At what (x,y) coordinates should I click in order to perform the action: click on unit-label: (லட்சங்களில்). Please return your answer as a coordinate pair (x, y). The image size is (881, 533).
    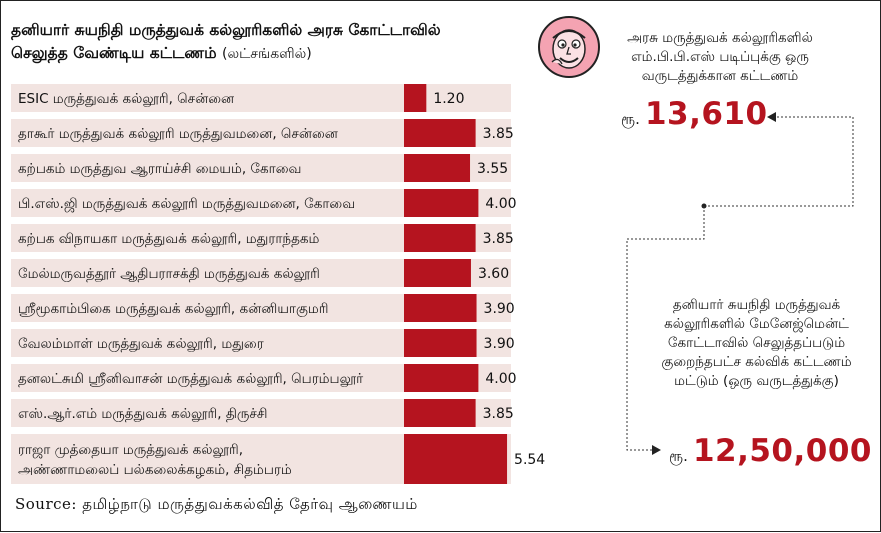
    Looking at the image, I should click on (266, 54).